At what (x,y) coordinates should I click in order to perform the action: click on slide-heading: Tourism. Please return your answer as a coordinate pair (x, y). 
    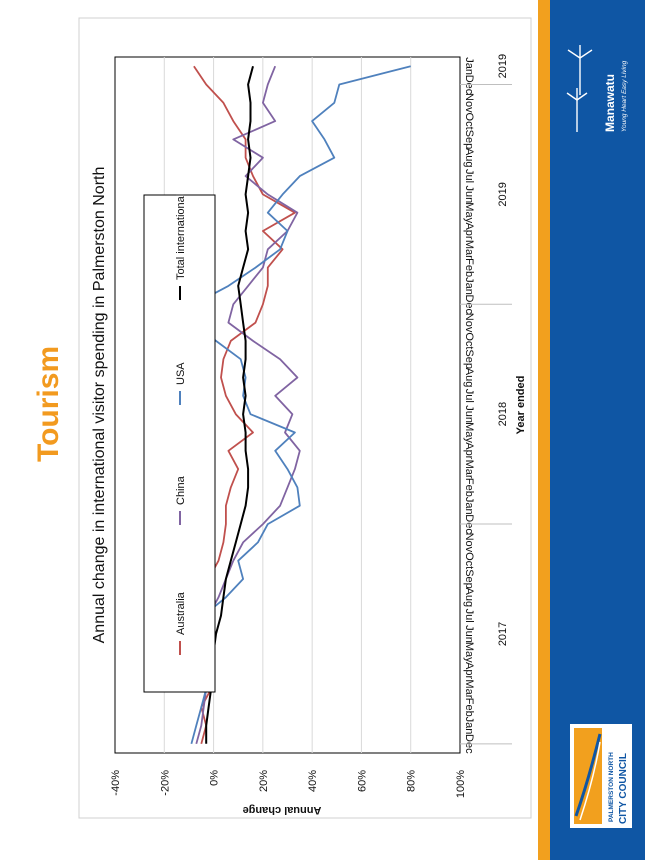
    Looking at the image, I should click on (48, 403).